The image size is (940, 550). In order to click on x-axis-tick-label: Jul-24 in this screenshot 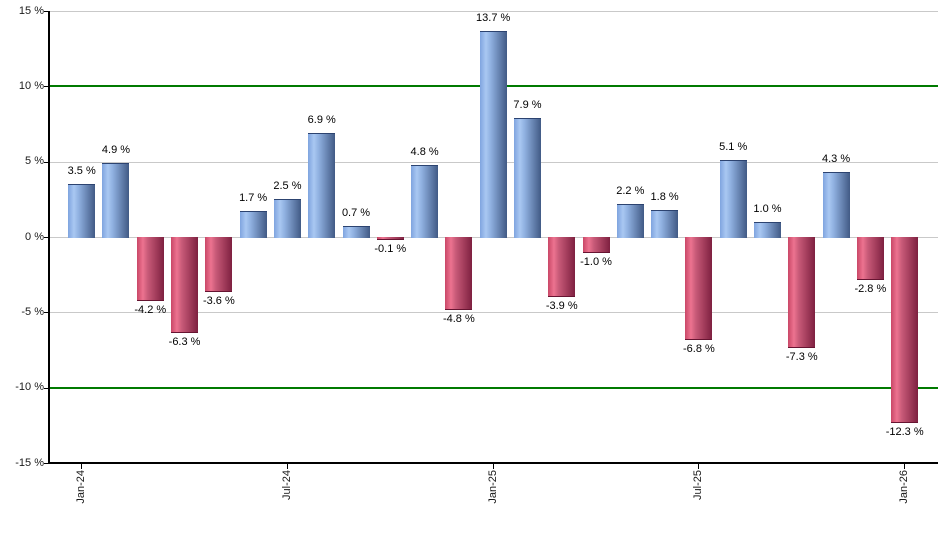, I will do `click(286, 485)`.